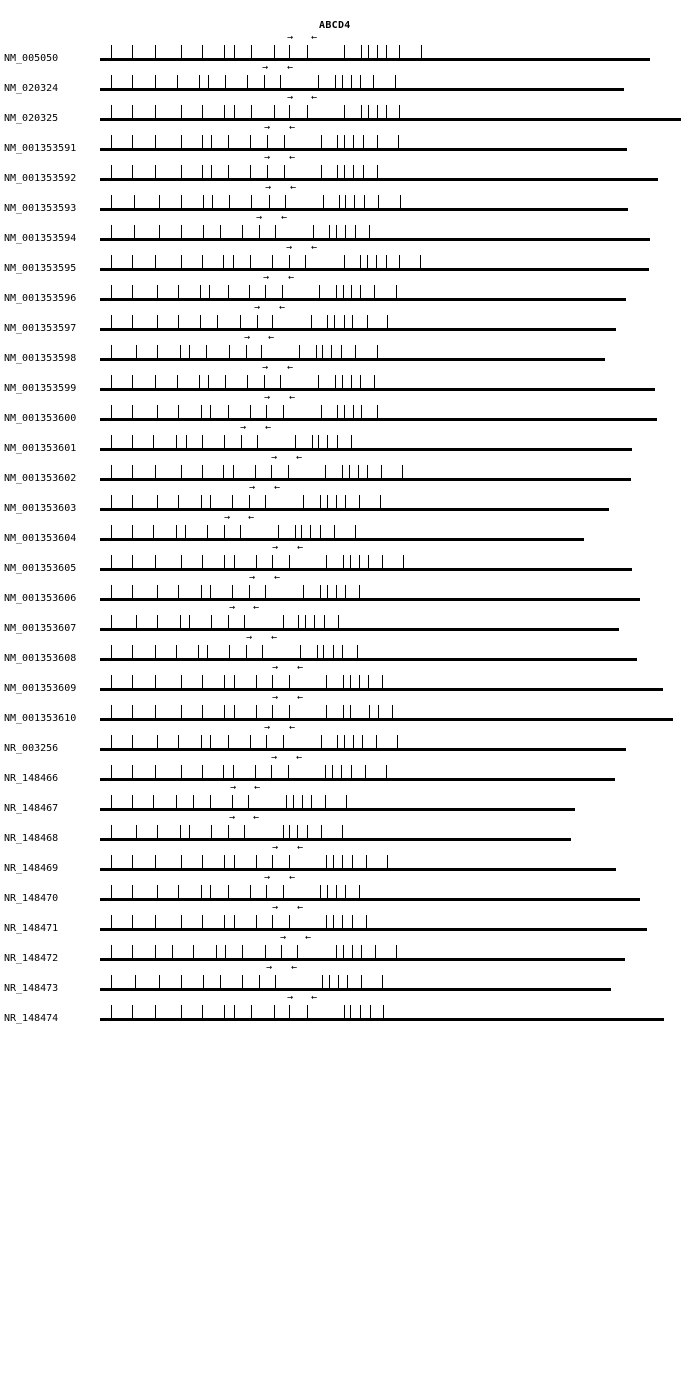 The height and width of the screenshot is (1380, 700). What do you see at coordinates (31, 88) in the screenshot?
I see `transcript-label: NM_020324` at bounding box center [31, 88].